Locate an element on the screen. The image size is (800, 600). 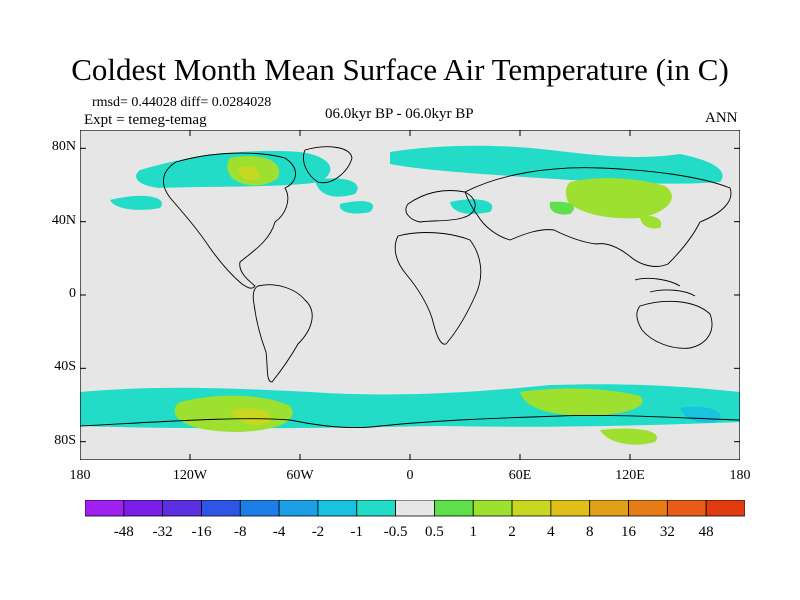
lat-tick-label: 80S is located at coordinates (65, 440).